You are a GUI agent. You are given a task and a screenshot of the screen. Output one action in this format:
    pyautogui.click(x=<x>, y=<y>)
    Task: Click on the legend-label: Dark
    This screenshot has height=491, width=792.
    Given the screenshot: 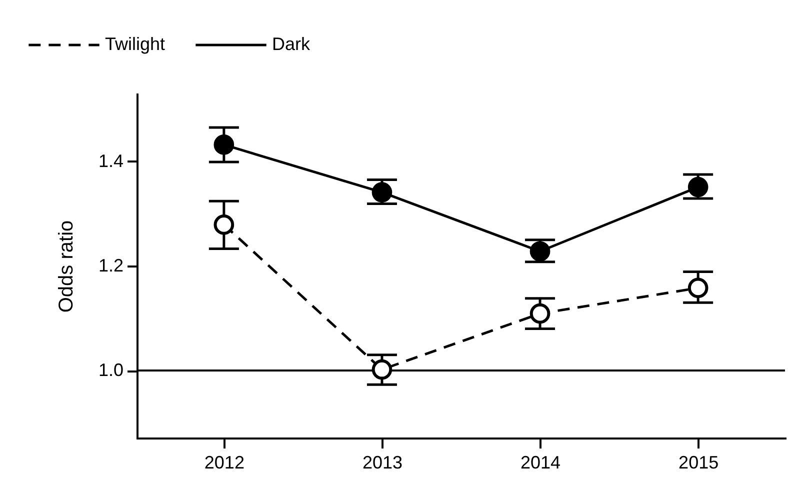 What is the action you would take?
    pyautogui.click(x=292, y=44)
    